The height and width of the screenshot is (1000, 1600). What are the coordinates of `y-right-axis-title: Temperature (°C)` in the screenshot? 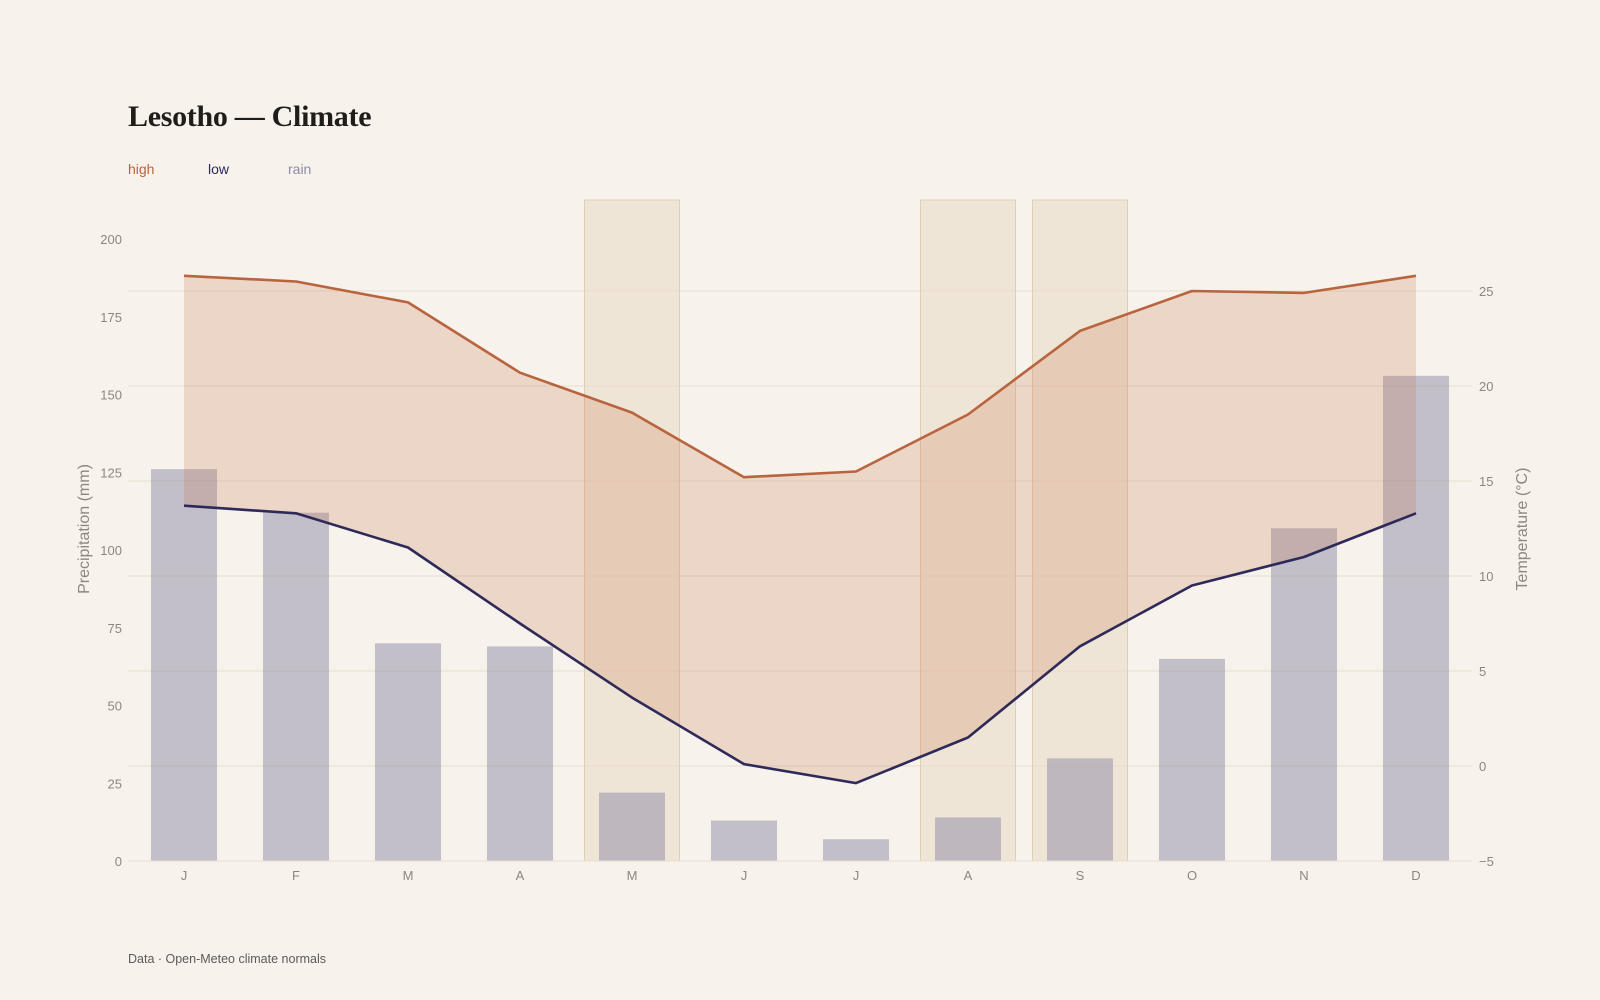 It's located at (1522, 529).